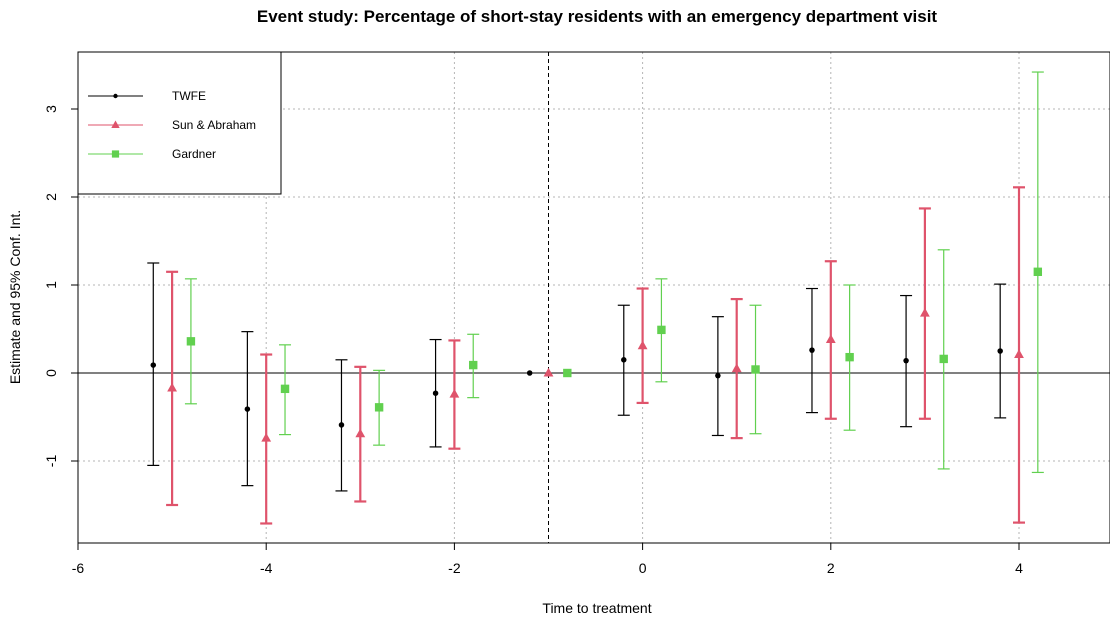 This screenshot has width=1110, height=619. What do you see at coordinates (214, 125) in the screenshot?
I see `legend-label: Sun & Abraham` at bounding box center [214, 125].